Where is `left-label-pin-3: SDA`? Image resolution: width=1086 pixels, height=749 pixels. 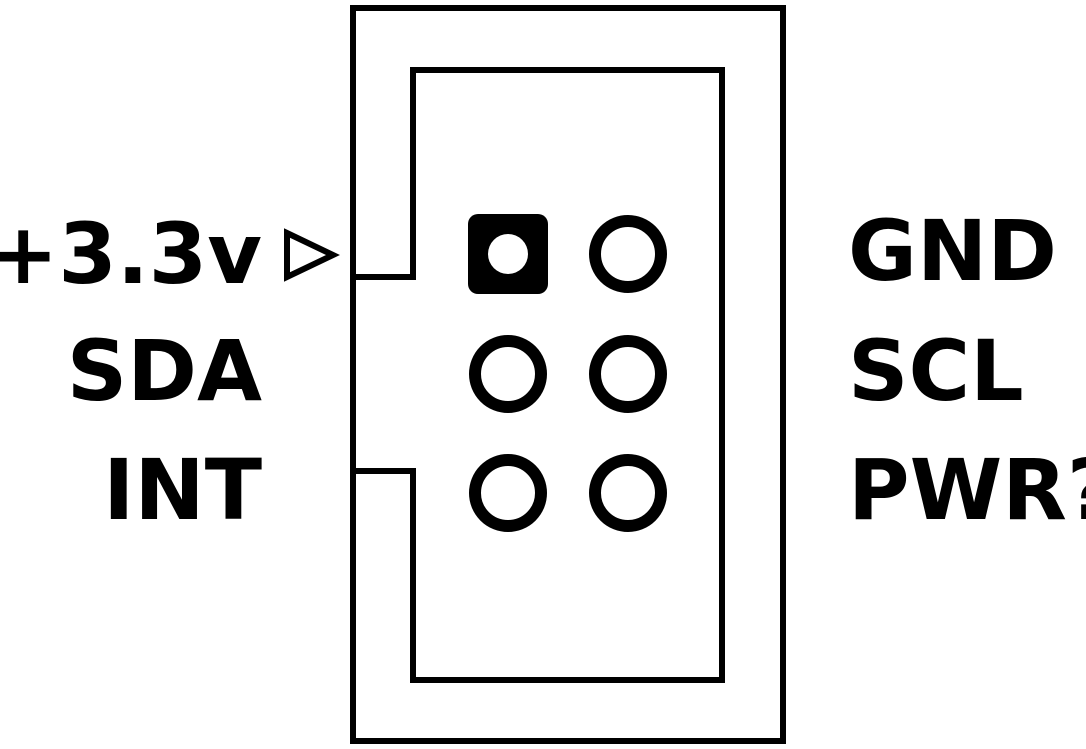
left-label-pin-3: SDA is located at coordinates (164, 371).